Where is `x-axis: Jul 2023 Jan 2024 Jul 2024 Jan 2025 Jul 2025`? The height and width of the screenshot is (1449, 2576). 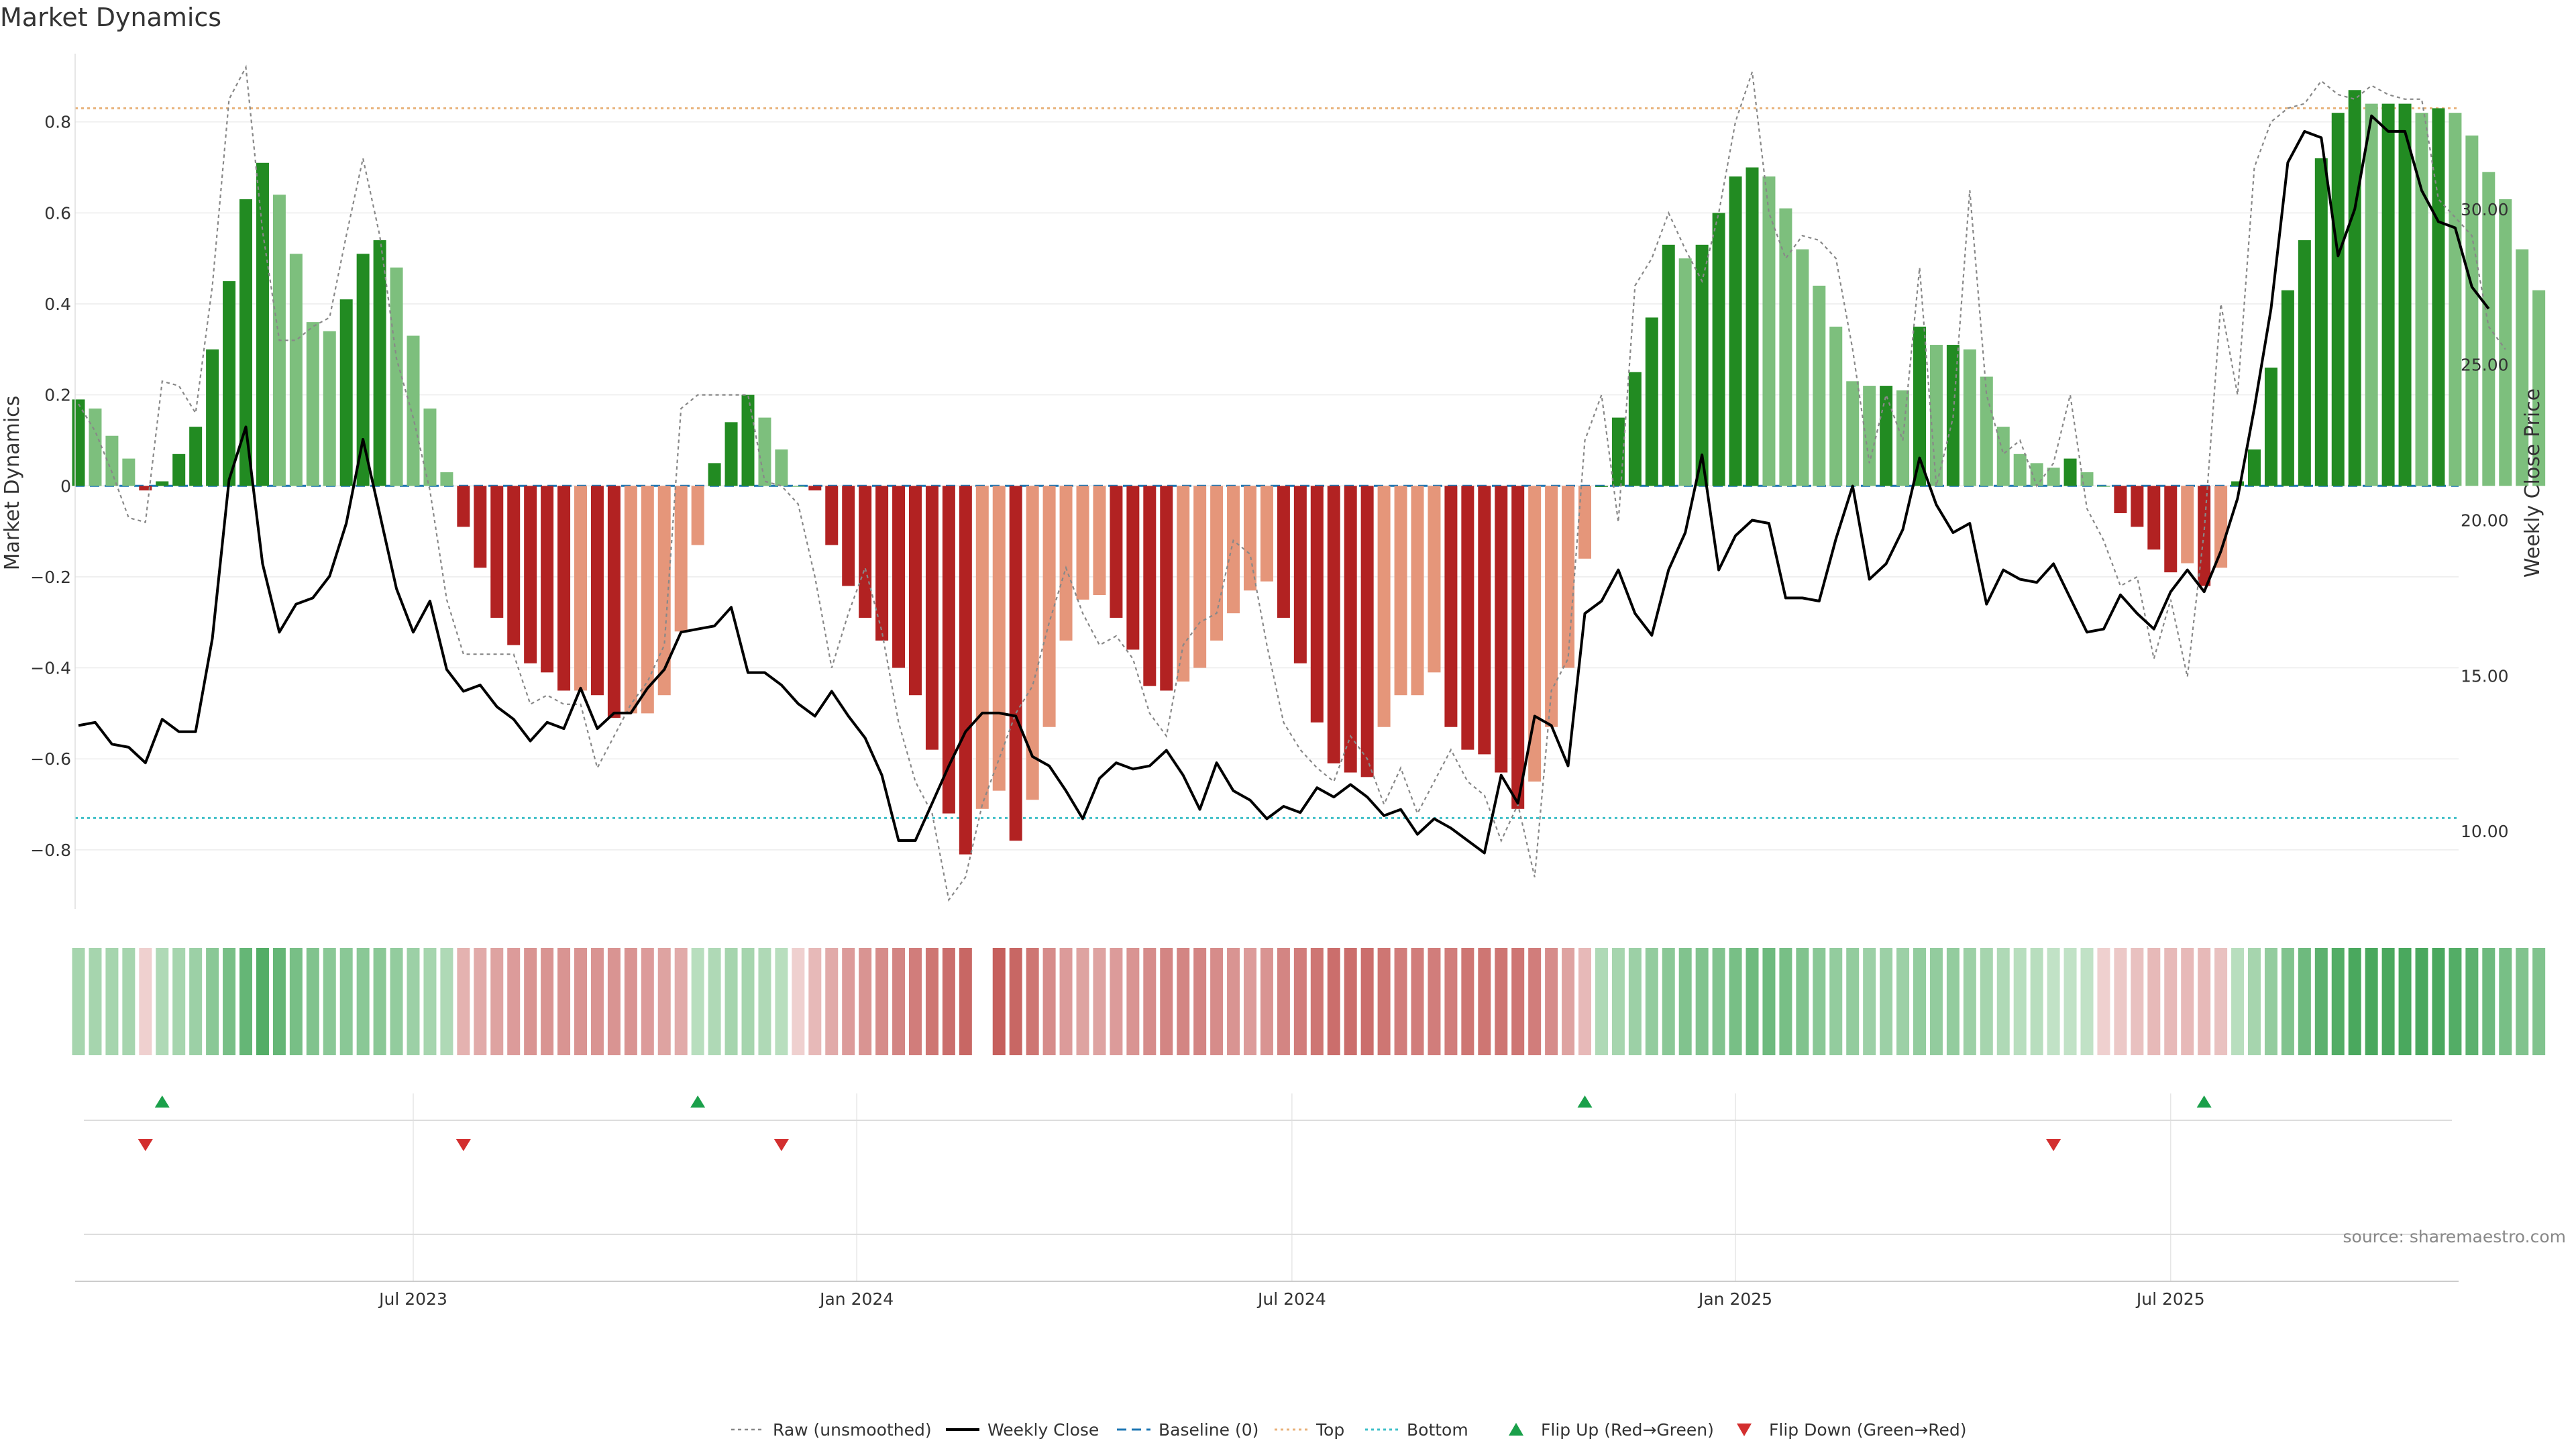 x-axis: Jul 2023 Jan 2024 Jul 2024 Jan 2025 Jul 2025 is located at coordinates (1267, 1295).